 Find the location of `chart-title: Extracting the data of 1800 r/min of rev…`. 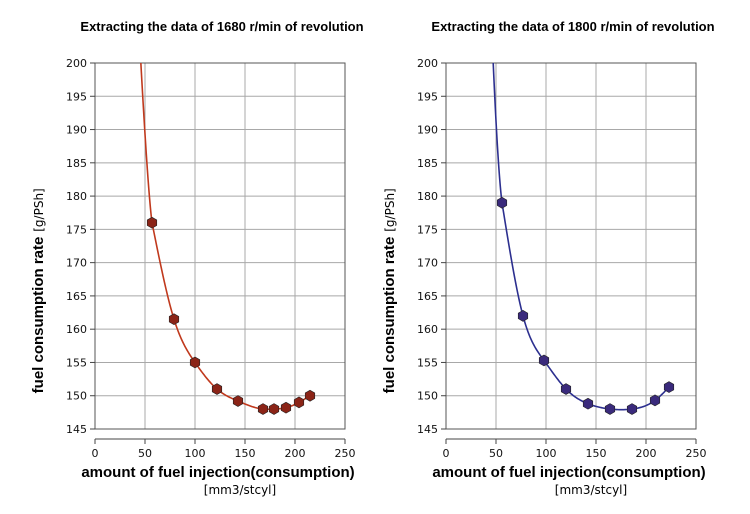

chart-title: Extracting the data of 1800 r/min of rev… is located at coordinates (572, 26).